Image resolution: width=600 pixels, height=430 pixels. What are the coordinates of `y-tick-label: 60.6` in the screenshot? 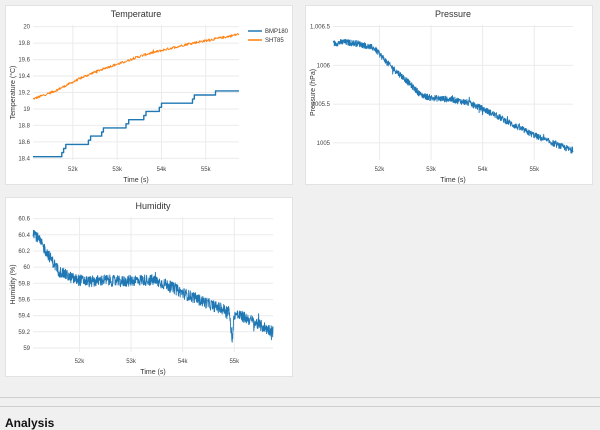 It's located at (24, 220).